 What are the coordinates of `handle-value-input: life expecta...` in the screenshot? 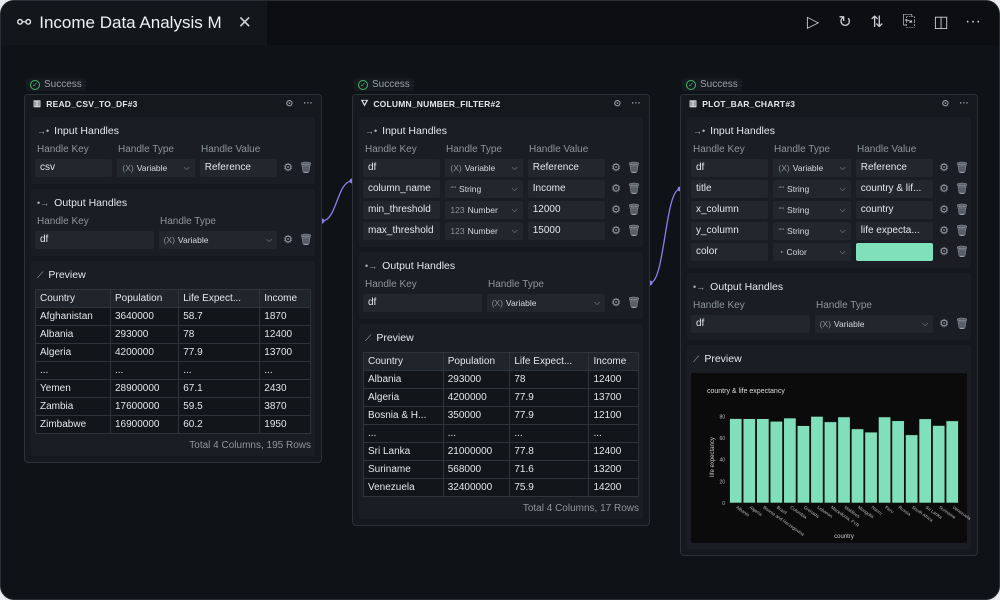 It's located at (894, 230).